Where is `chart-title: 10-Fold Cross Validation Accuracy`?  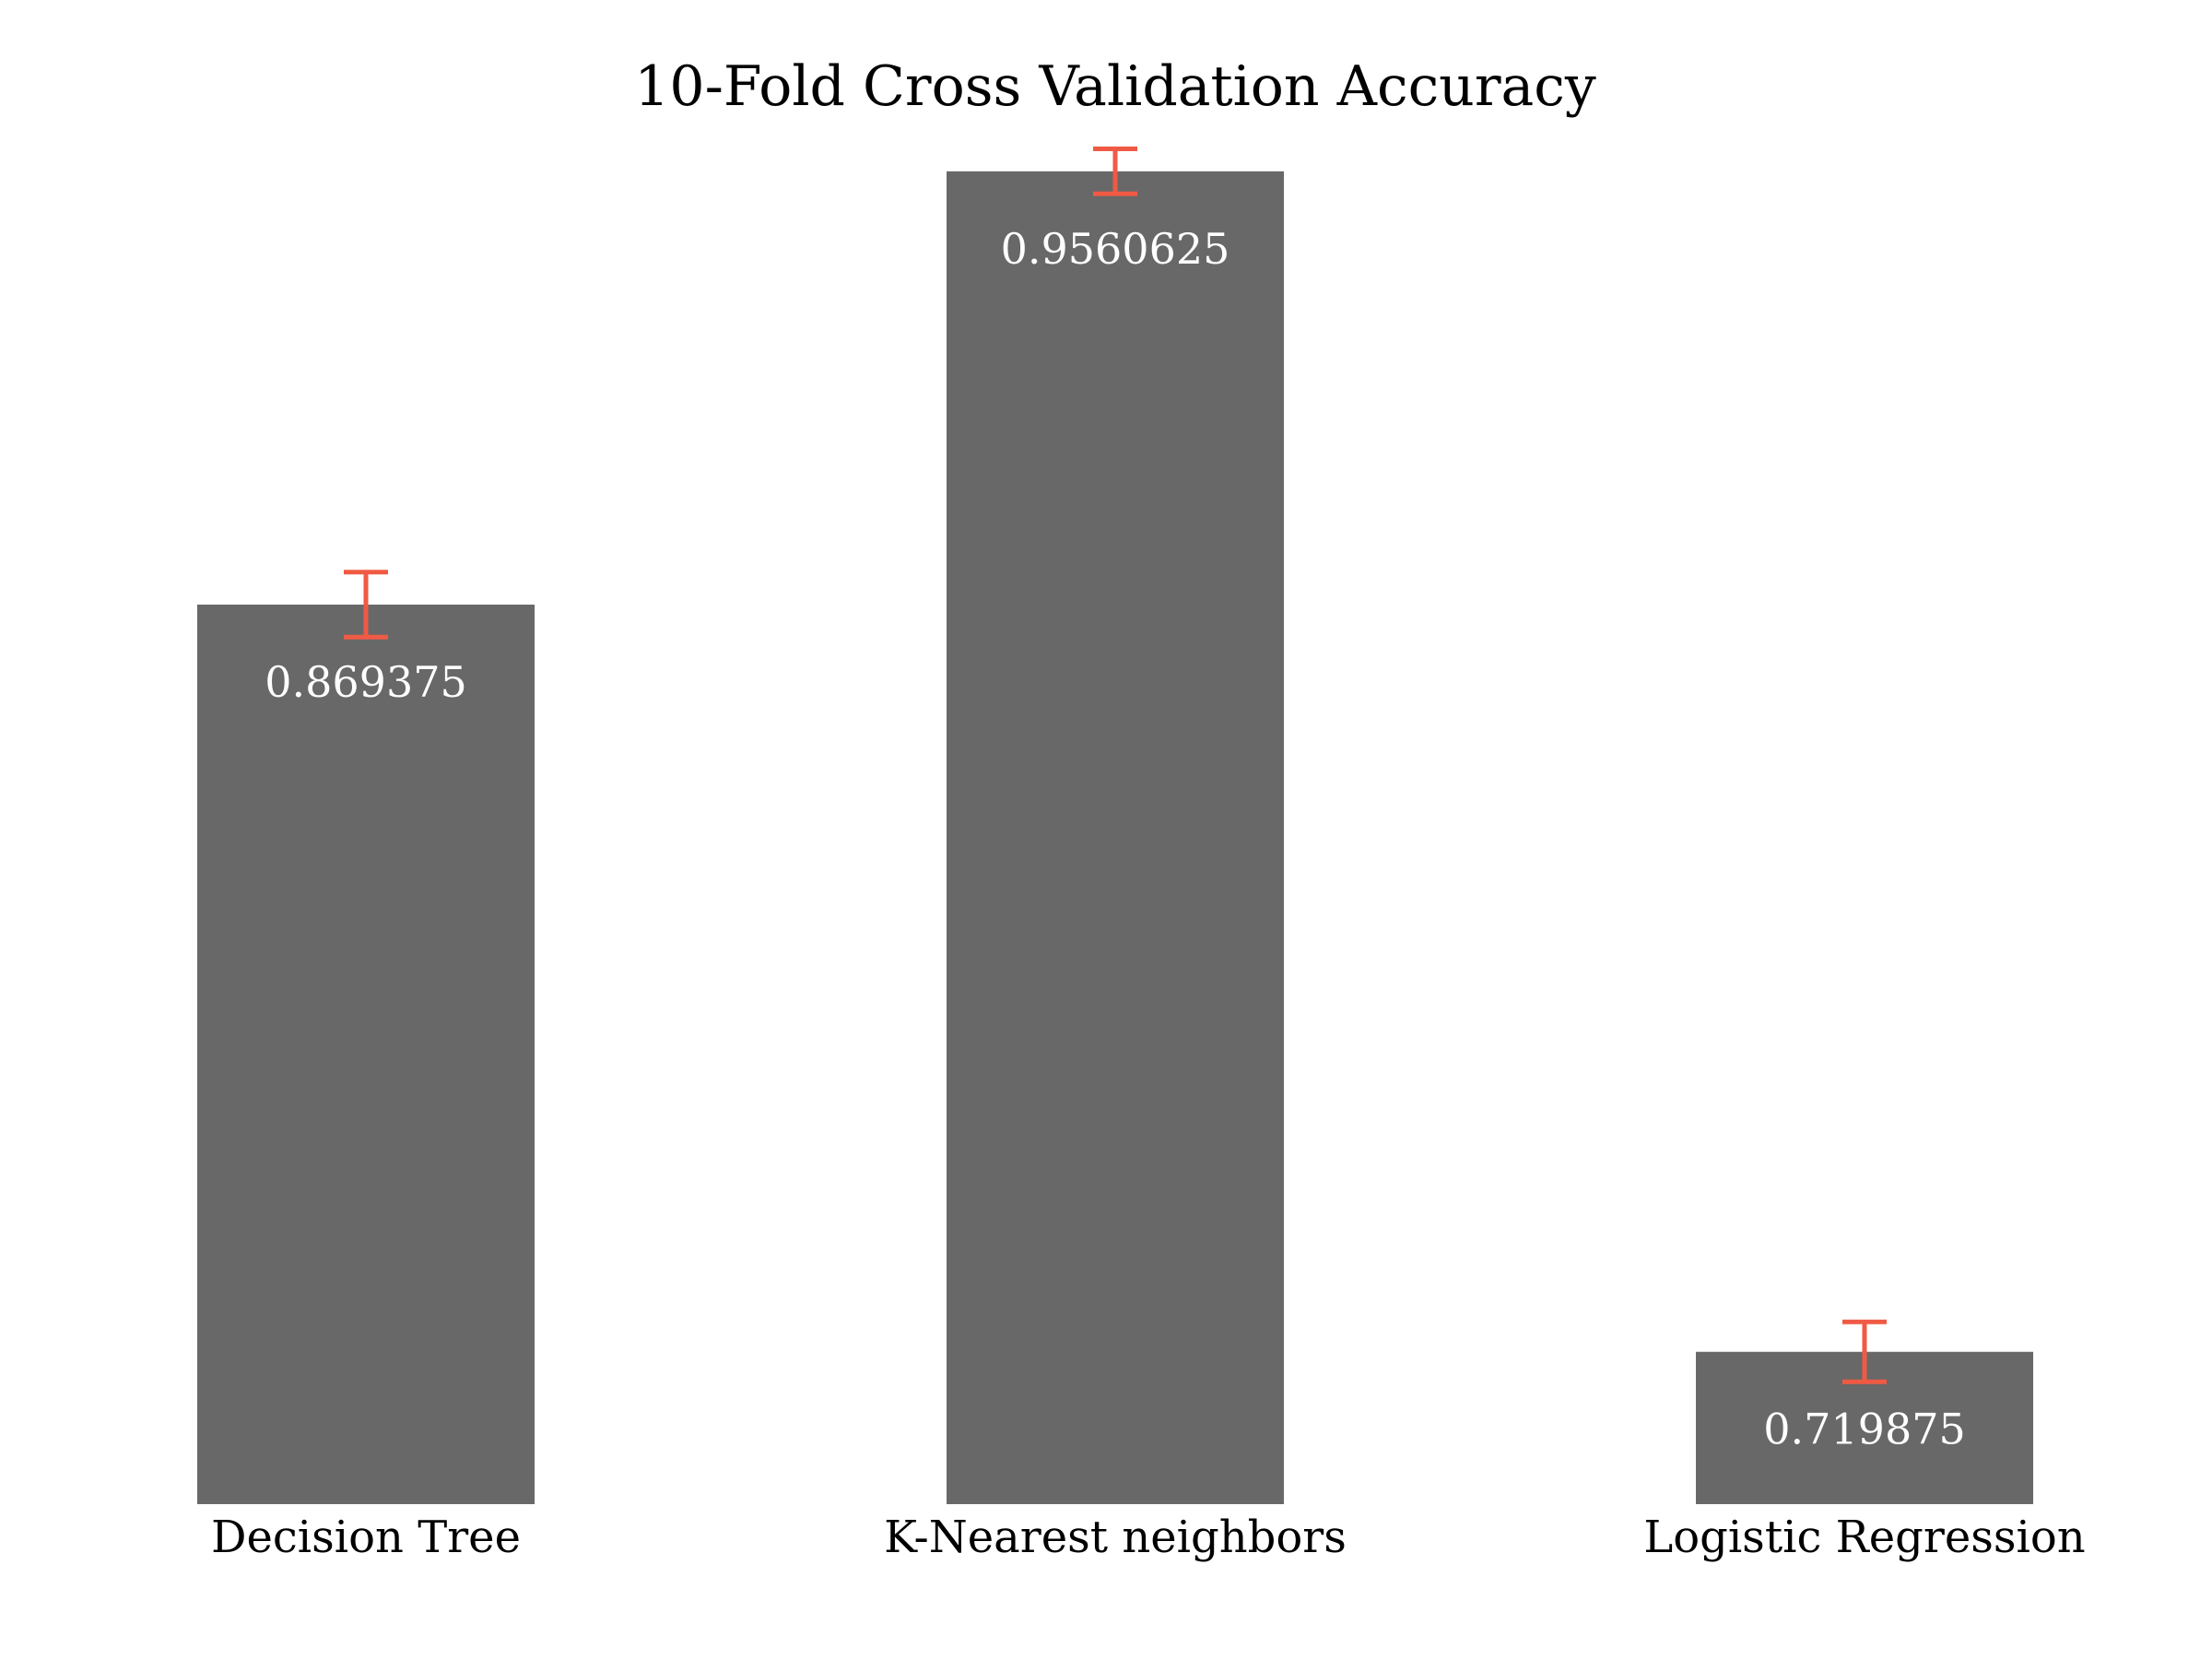
chart-title: 10-Fold Cross Validation Accuracy is located at coordinates (1115, 86).